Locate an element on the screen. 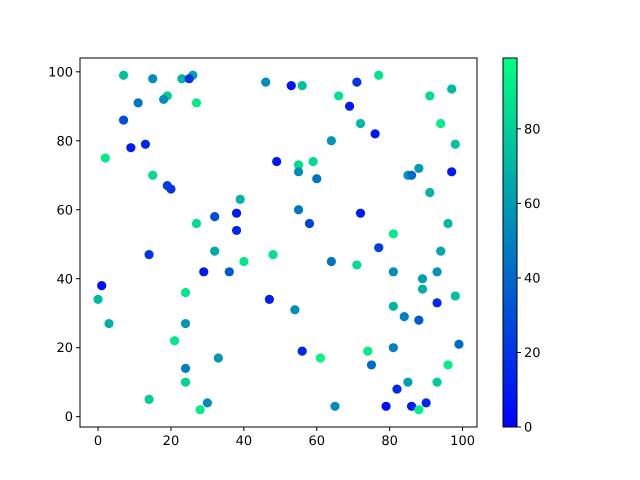 This screenshot has height=480, width=640. color-bar-label: 0 is located at coordinates (528, 428).